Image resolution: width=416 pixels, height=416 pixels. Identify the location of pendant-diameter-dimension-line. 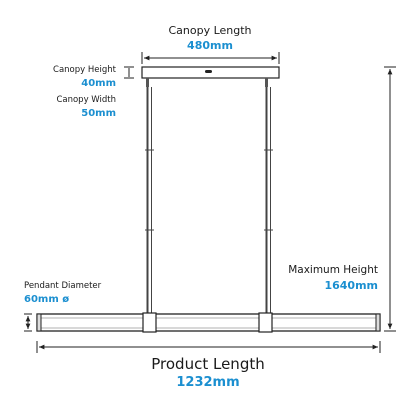
(28, 322).